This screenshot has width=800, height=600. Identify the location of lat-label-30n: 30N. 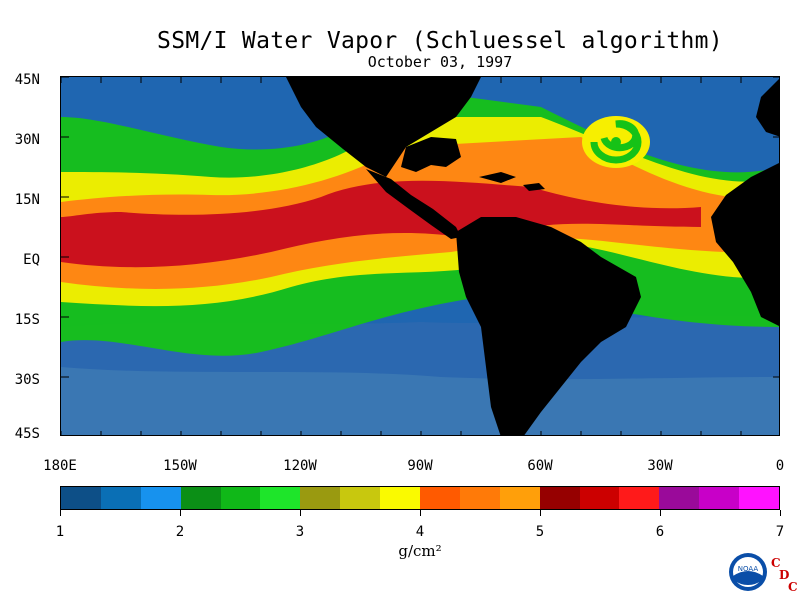
(27, 140).